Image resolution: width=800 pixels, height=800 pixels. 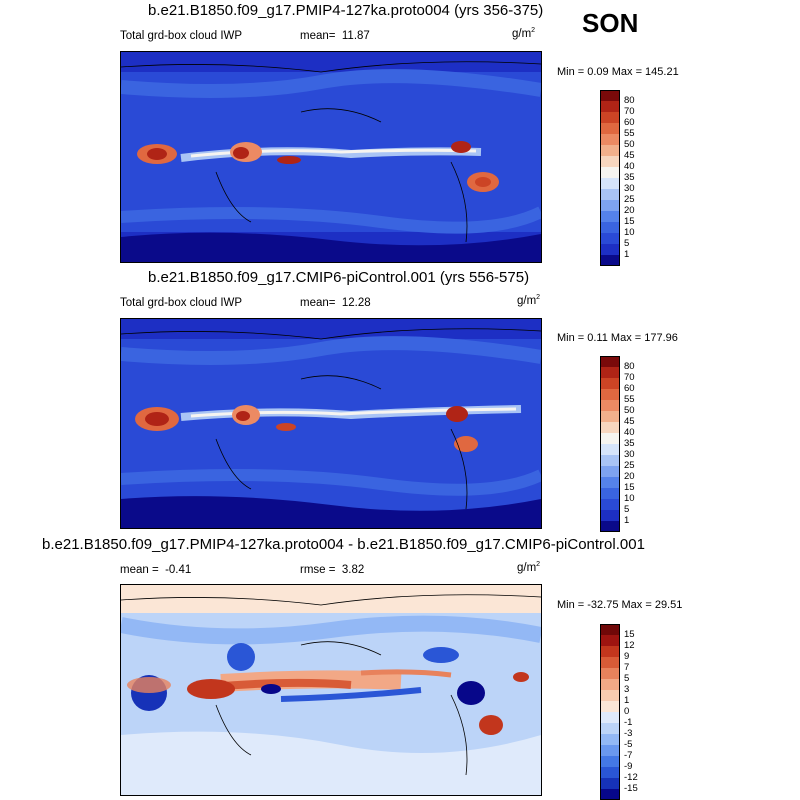 What do you see at coordinates (617, 338) in the screenshot?
I see `panel2-minmax: Min = 0.11 Max = 177.96` at bounding box center [617, 338].